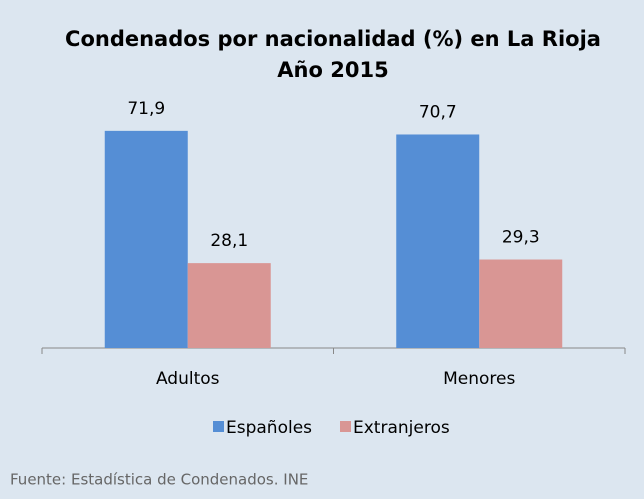  I want to click on data-label: 29,3, so click(521, 238).